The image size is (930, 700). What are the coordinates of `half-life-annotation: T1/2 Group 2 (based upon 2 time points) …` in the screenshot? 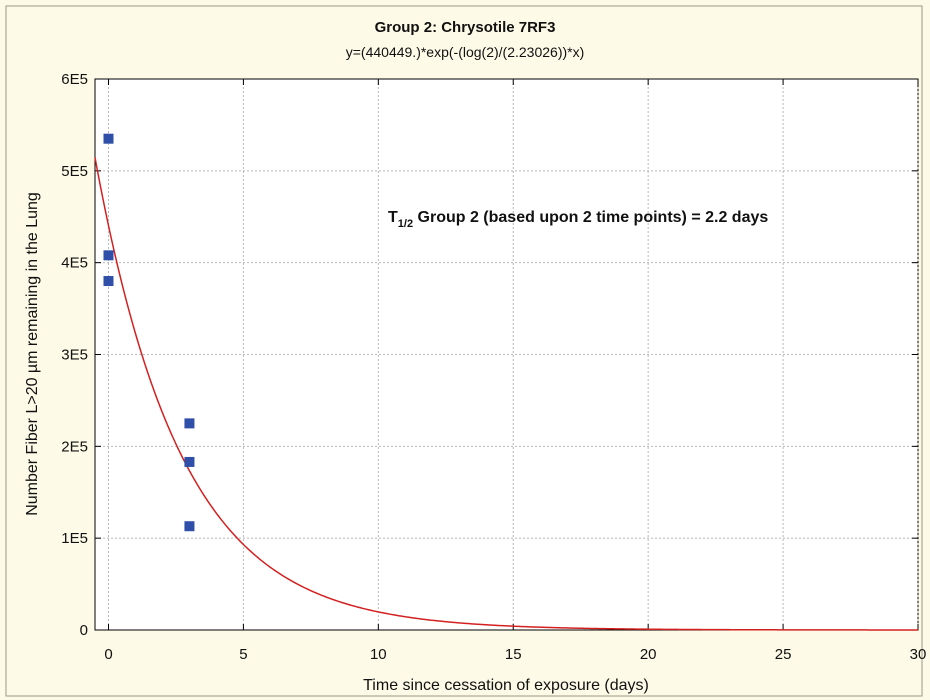 It's located at (578, 219).